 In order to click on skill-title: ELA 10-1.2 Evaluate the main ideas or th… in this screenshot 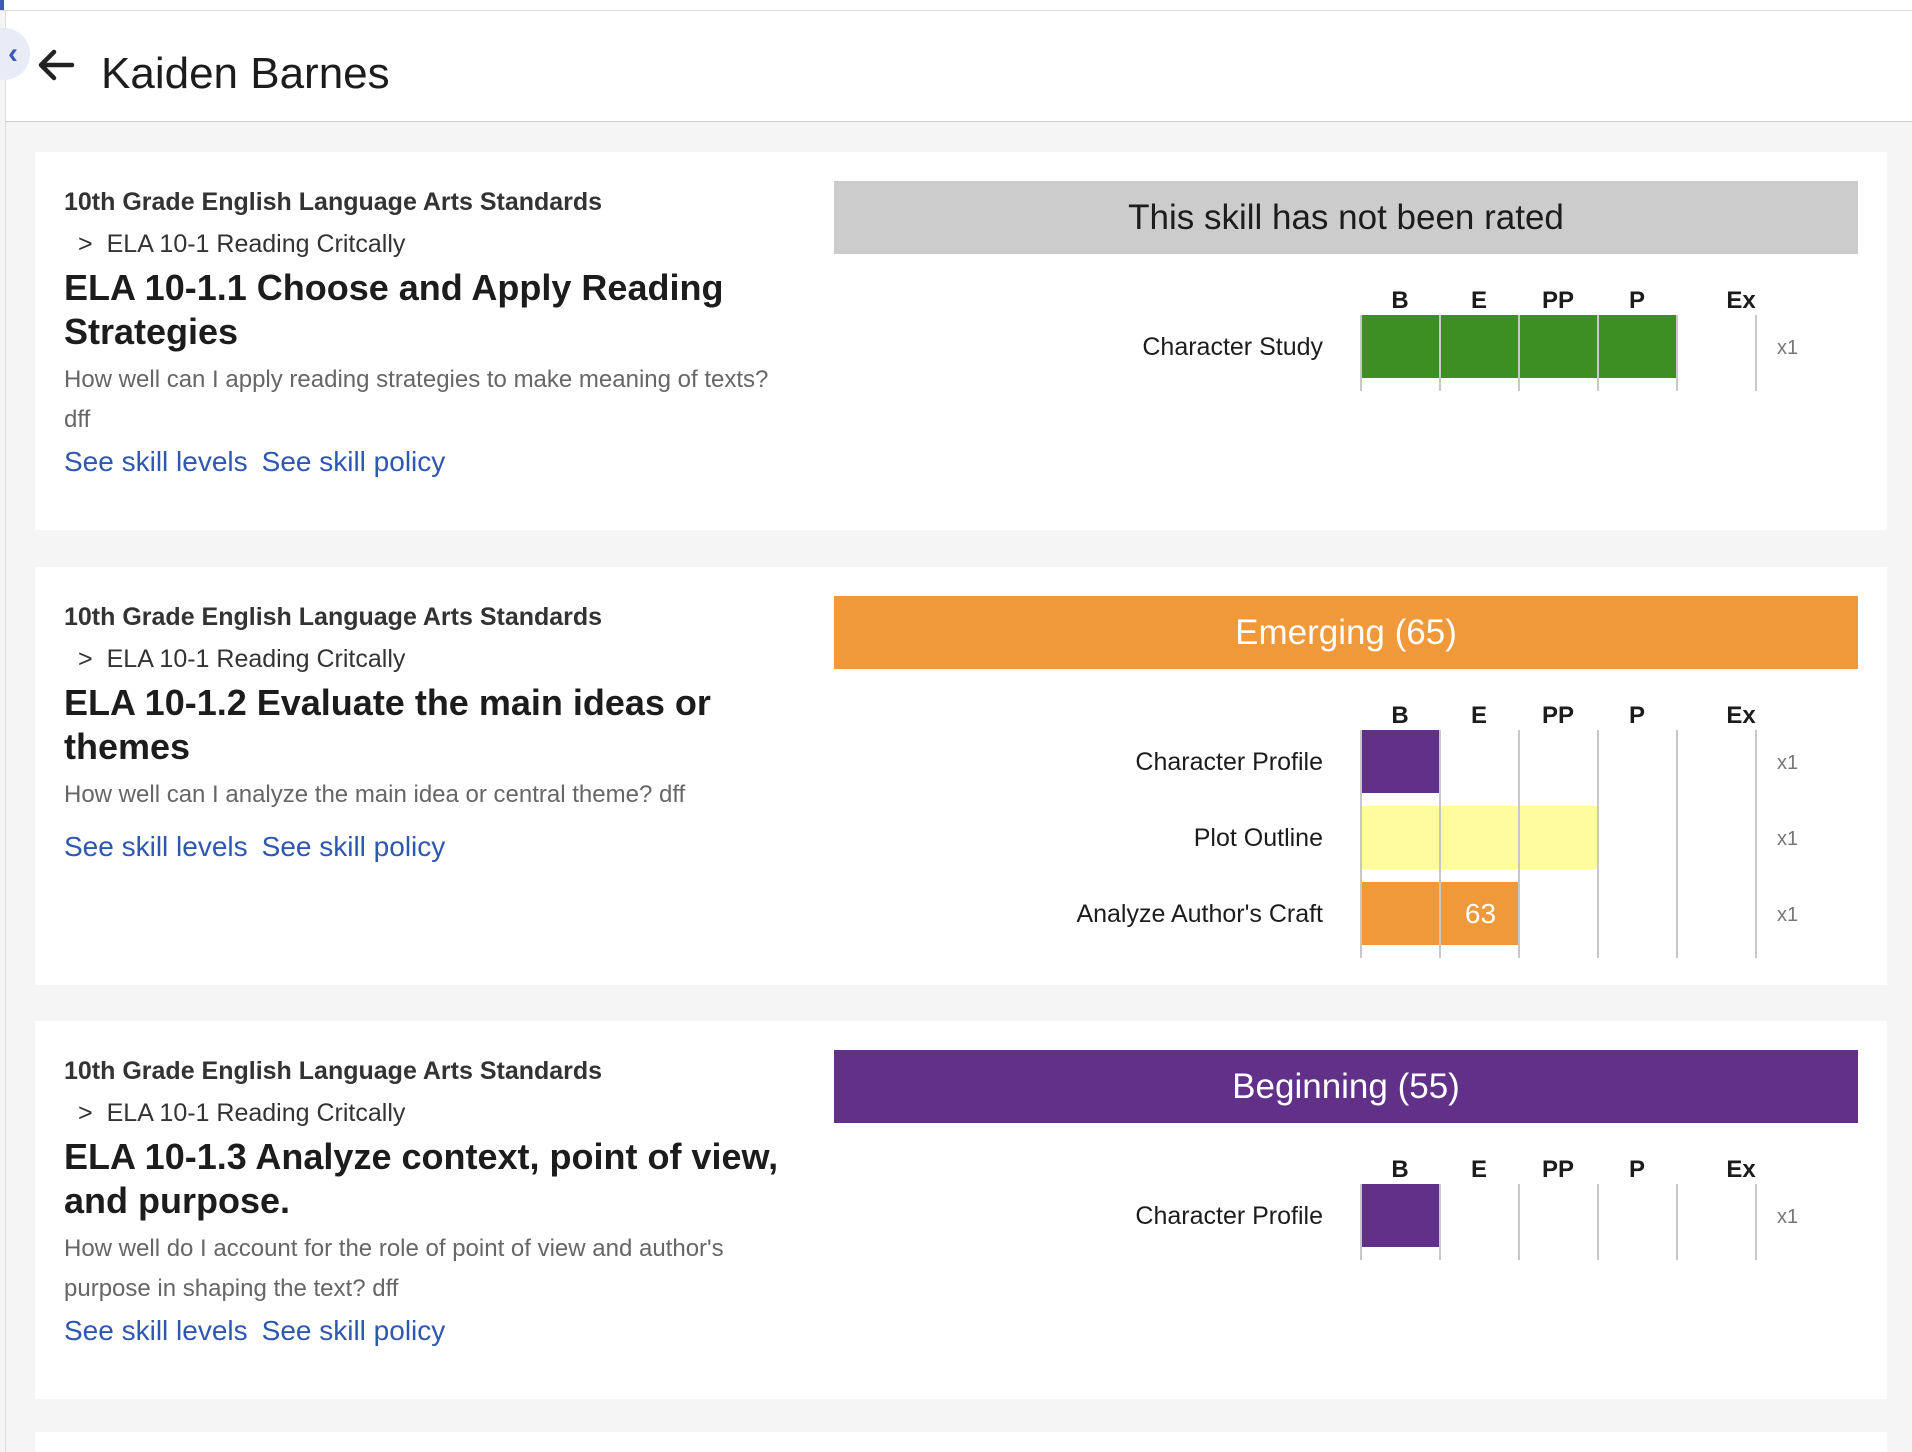, I will do `click(387, 724)`.